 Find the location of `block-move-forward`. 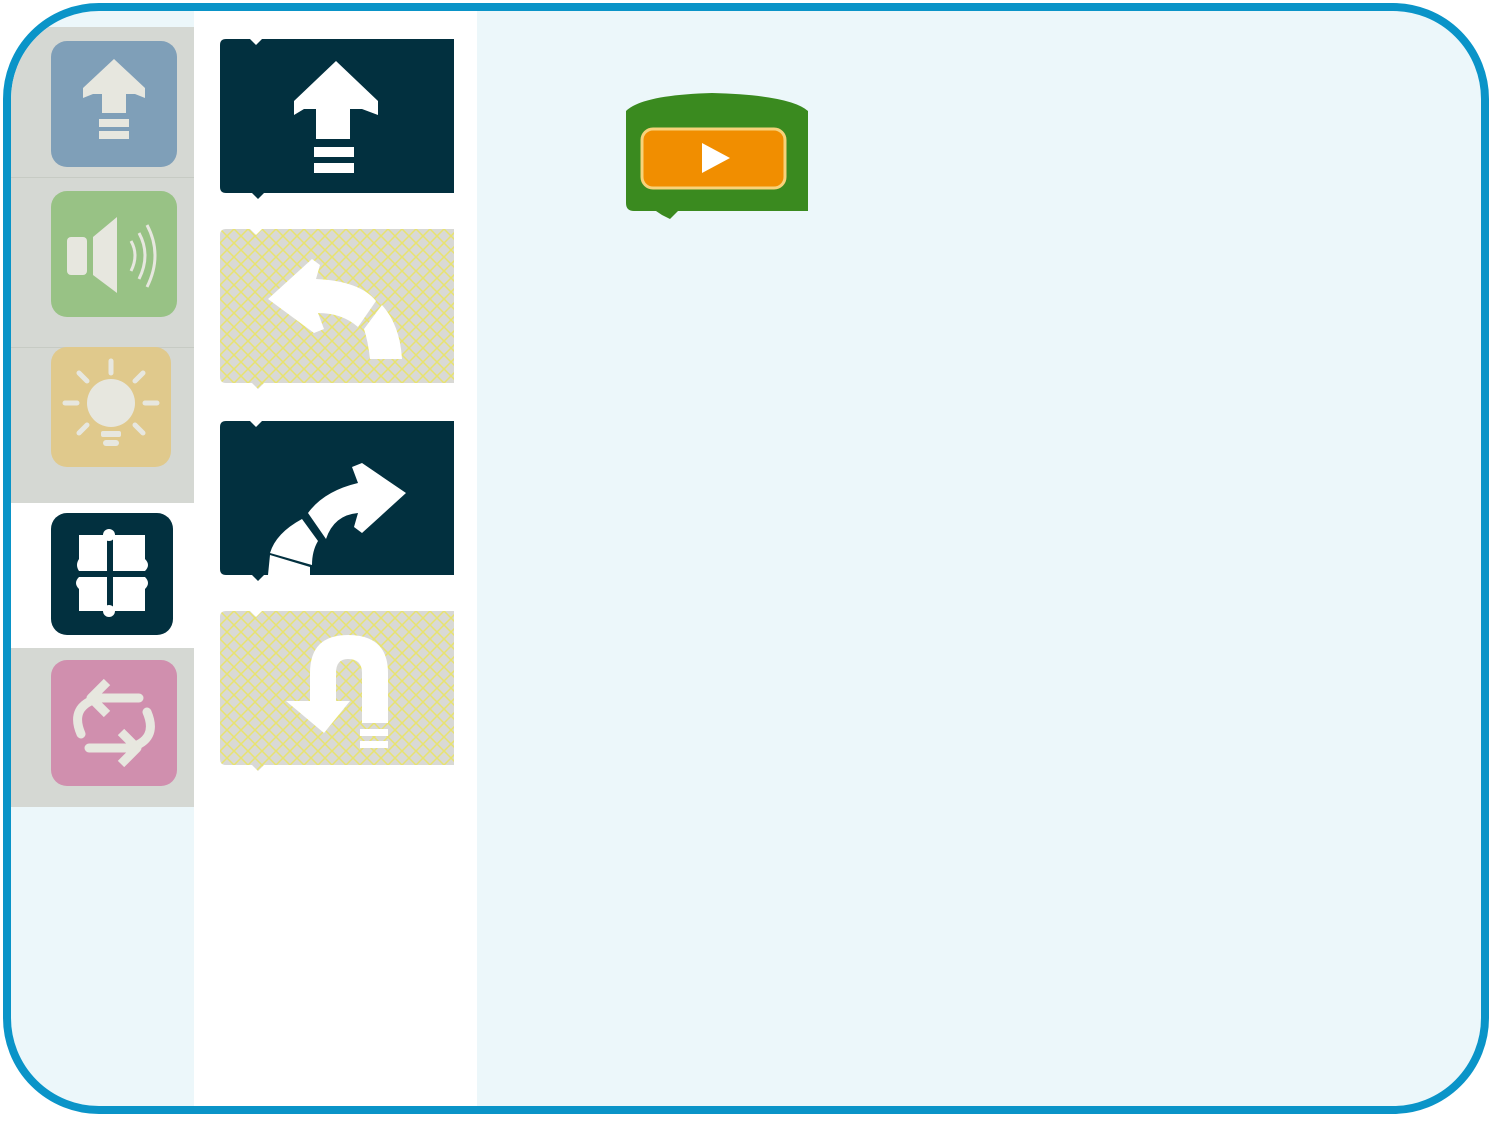

block-move-forward is located at coordinates (337, 121).